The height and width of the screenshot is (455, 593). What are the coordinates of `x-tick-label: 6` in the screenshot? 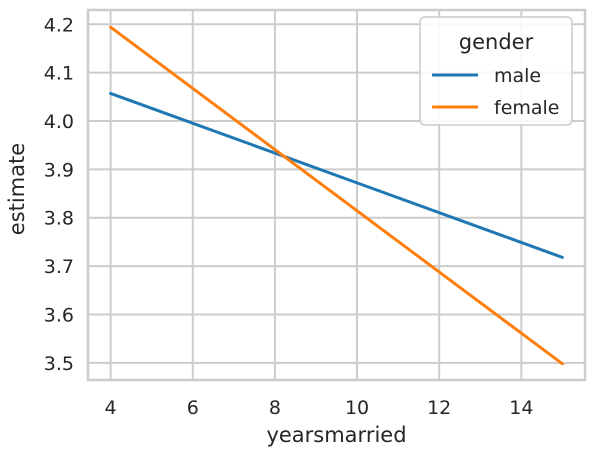 It's located at (193, 408).